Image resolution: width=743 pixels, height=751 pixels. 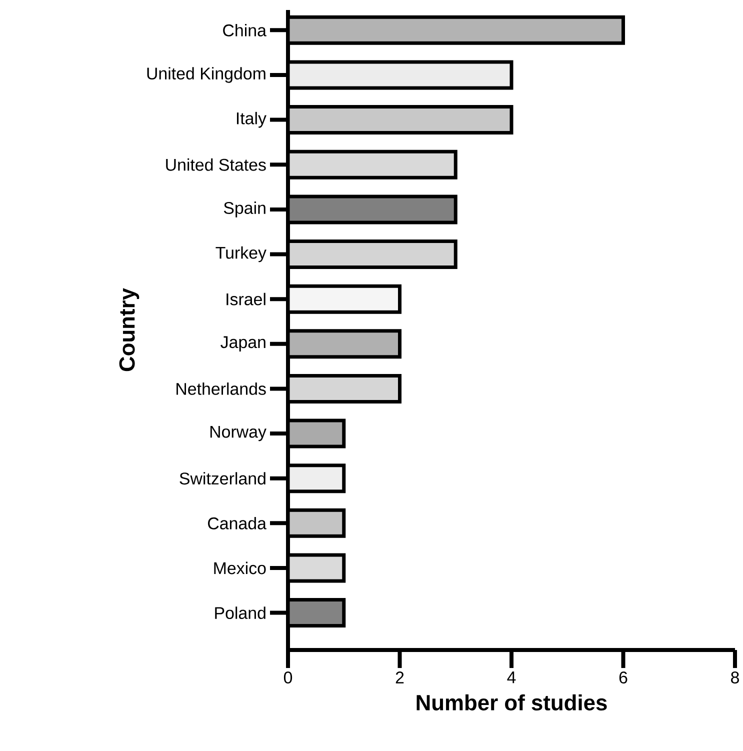 What do you see at coordinates (244, 30) in the screenshot?
I see `y-tick-label: China` at bounding box center [244, 30].